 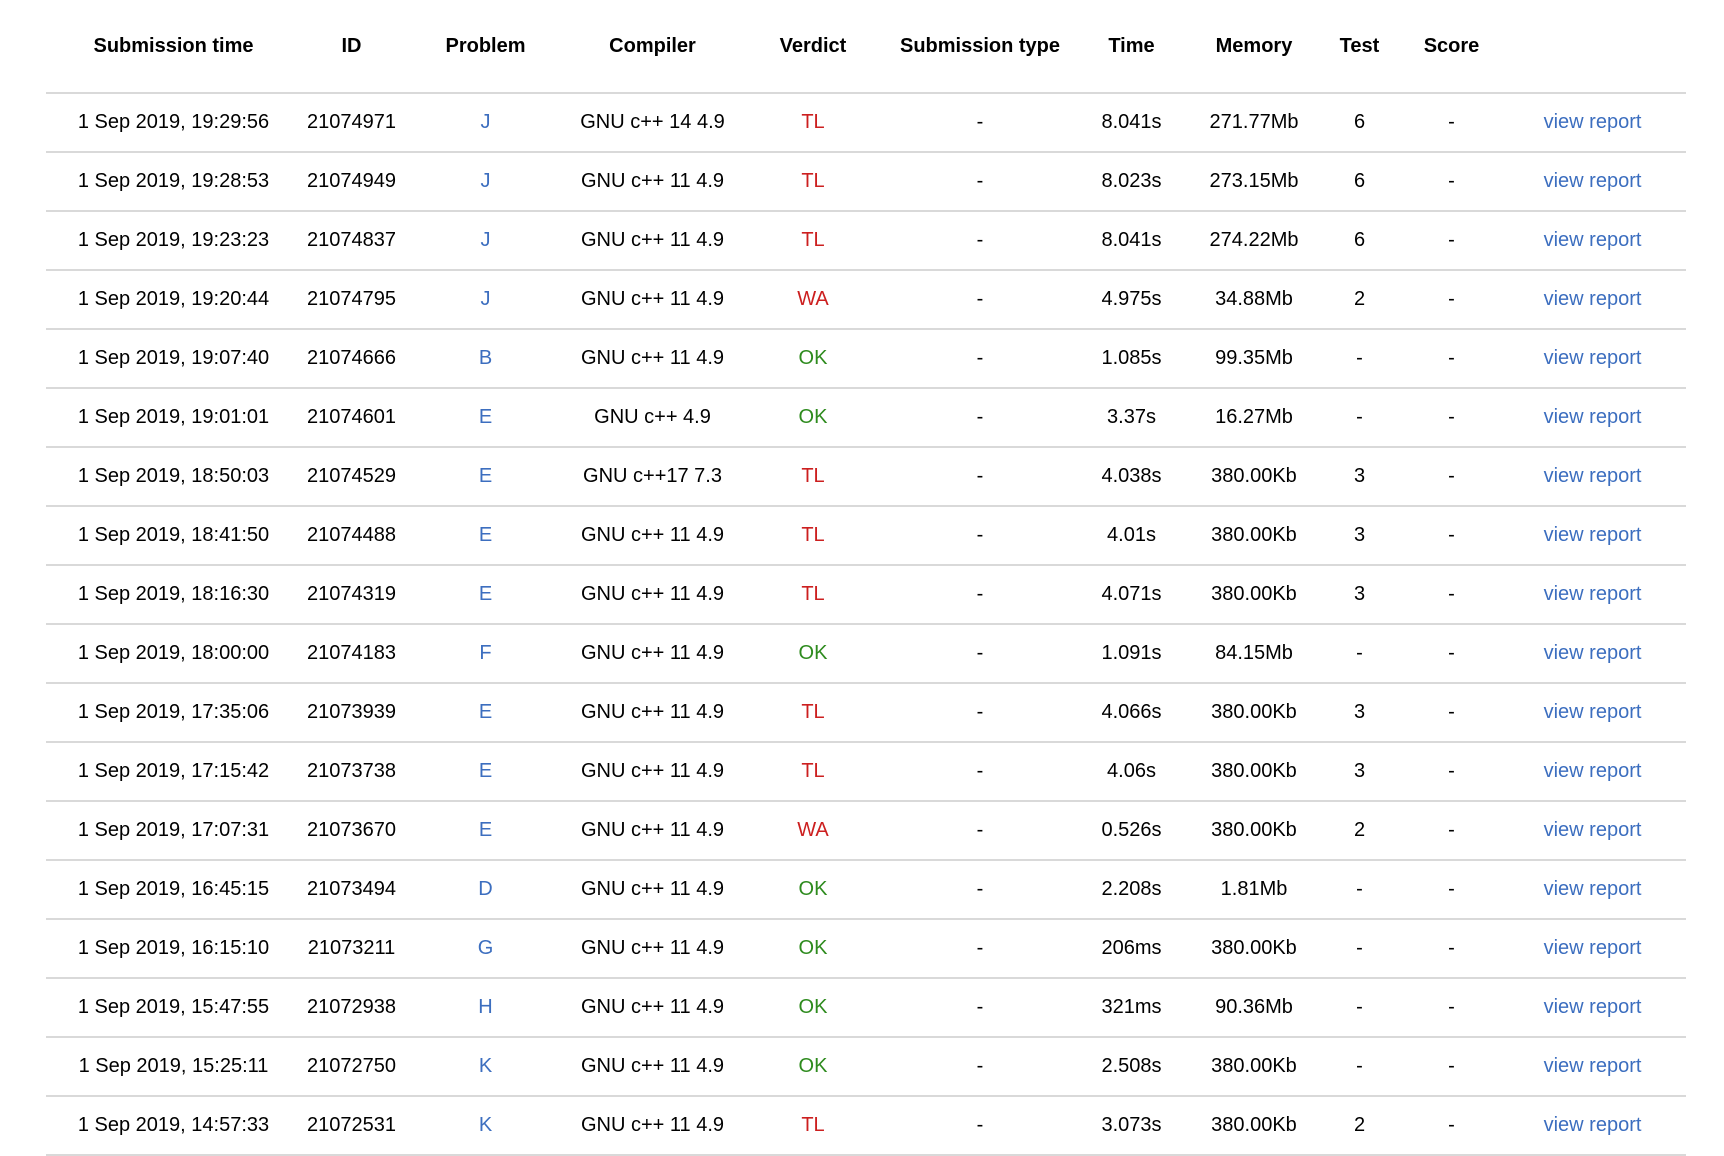 What do you see at coordinates (173, 949) in the screenshot?
I see `submission-time-cell: 1 Sep 2019, 16:15:10` at bounding box center [173, 949].